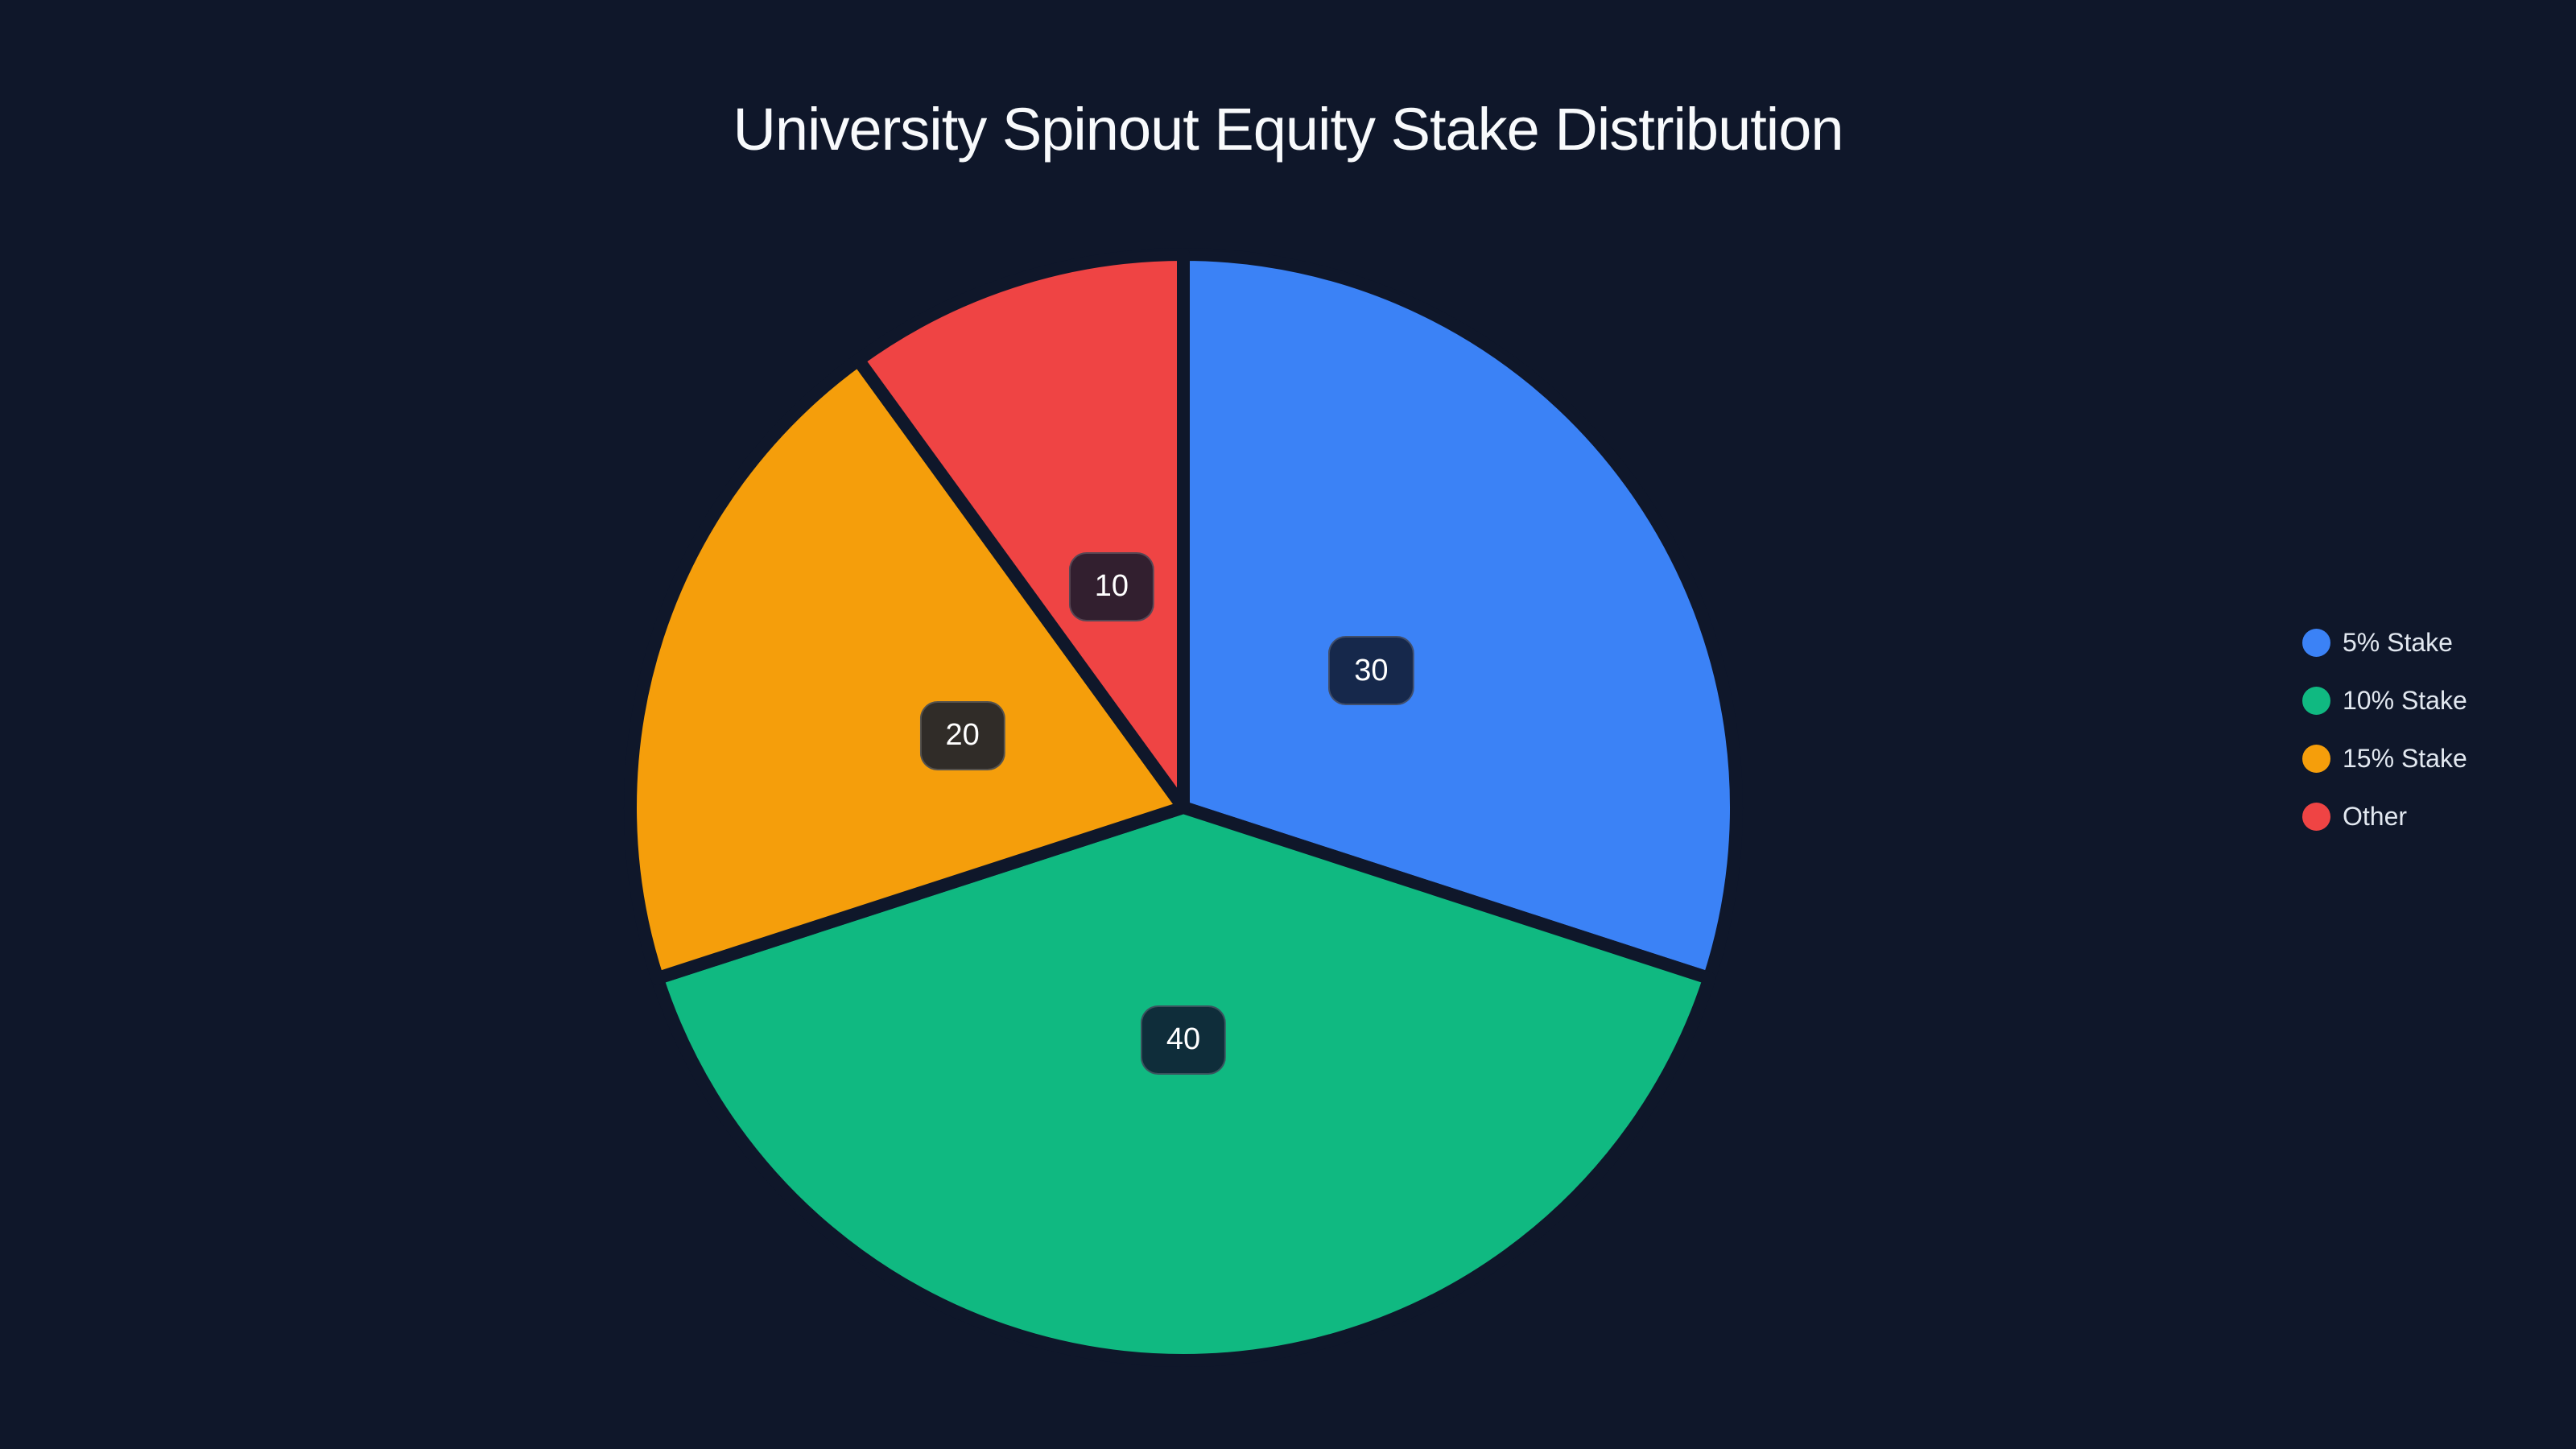 The width and height of the screenshot is (2576, 1449). I want to click on legend-item-10pct-stake: 10% Stake, so click(2384, 700).